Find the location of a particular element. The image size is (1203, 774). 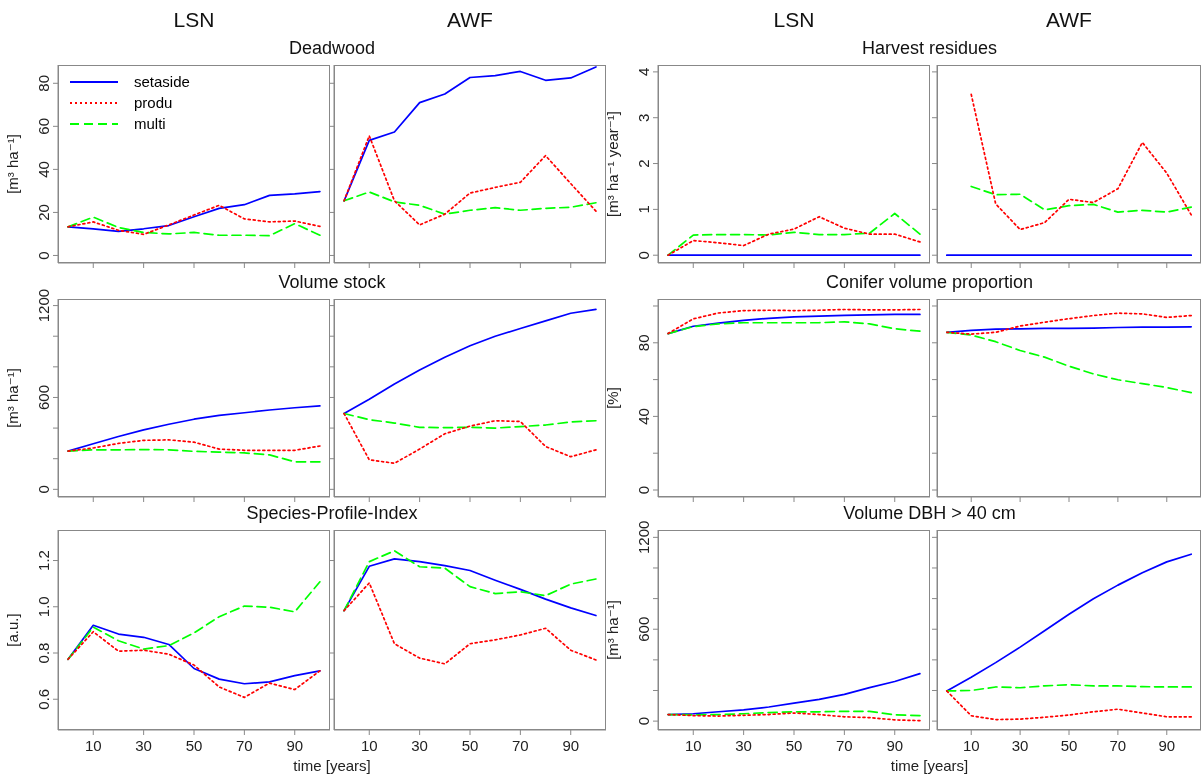

legend-label: produ is located at coordinates (153, 103).